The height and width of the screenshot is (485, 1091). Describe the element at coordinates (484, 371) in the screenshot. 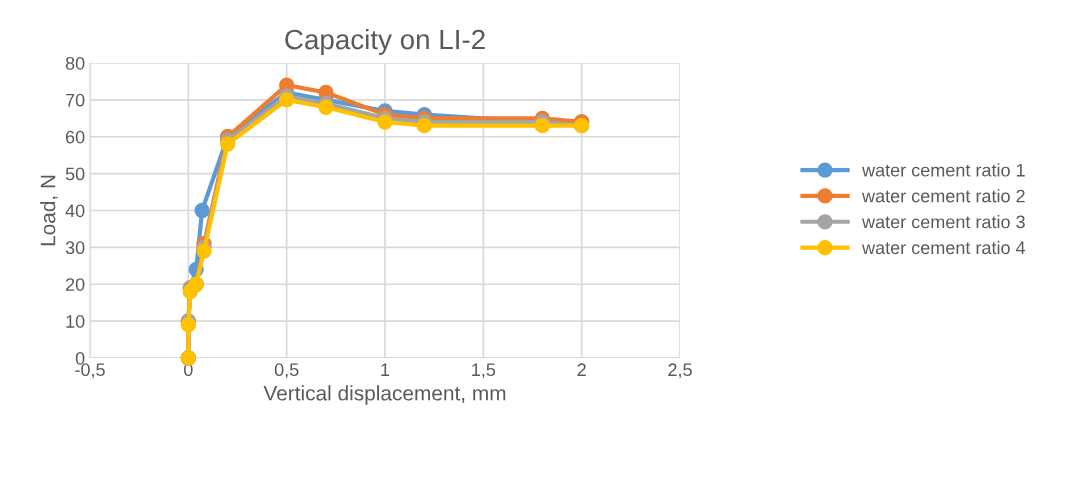

I see `x-tick-label: 1,5` at that location.